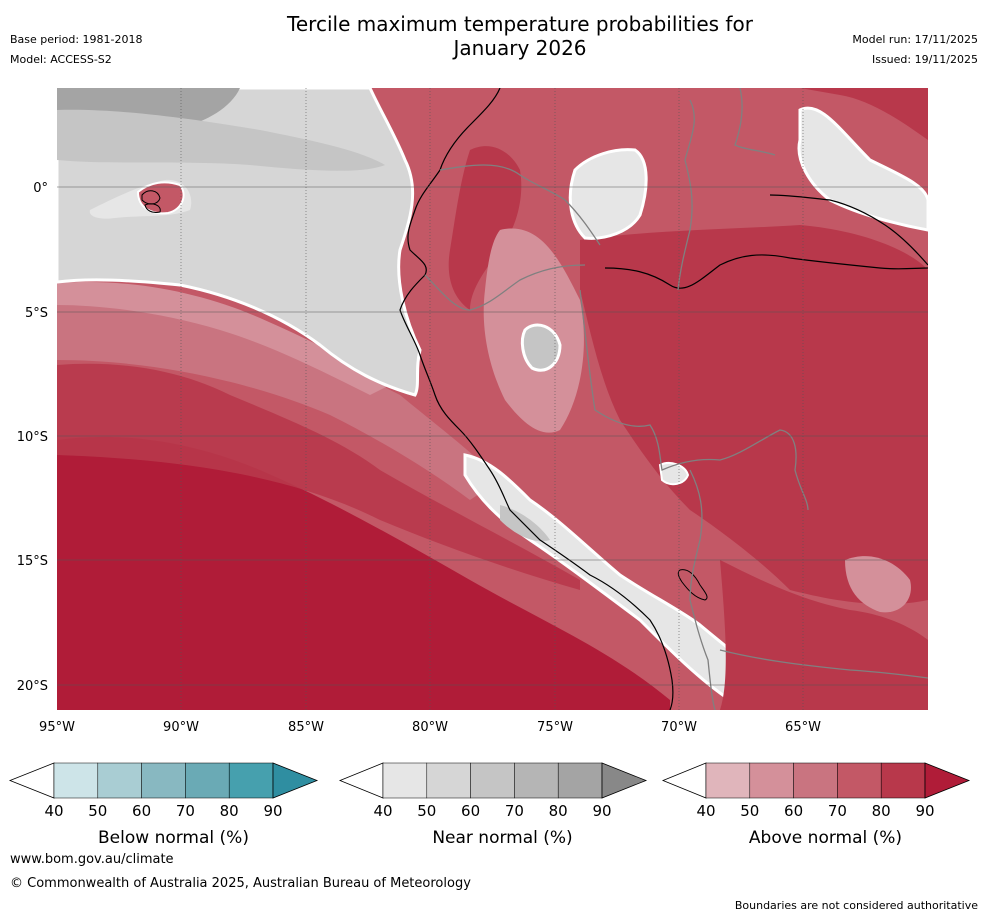  I want to click on lon-labels: 95°W 90°W 85°W 80°W 75°W 70°W 65°W, so click(430, 727).